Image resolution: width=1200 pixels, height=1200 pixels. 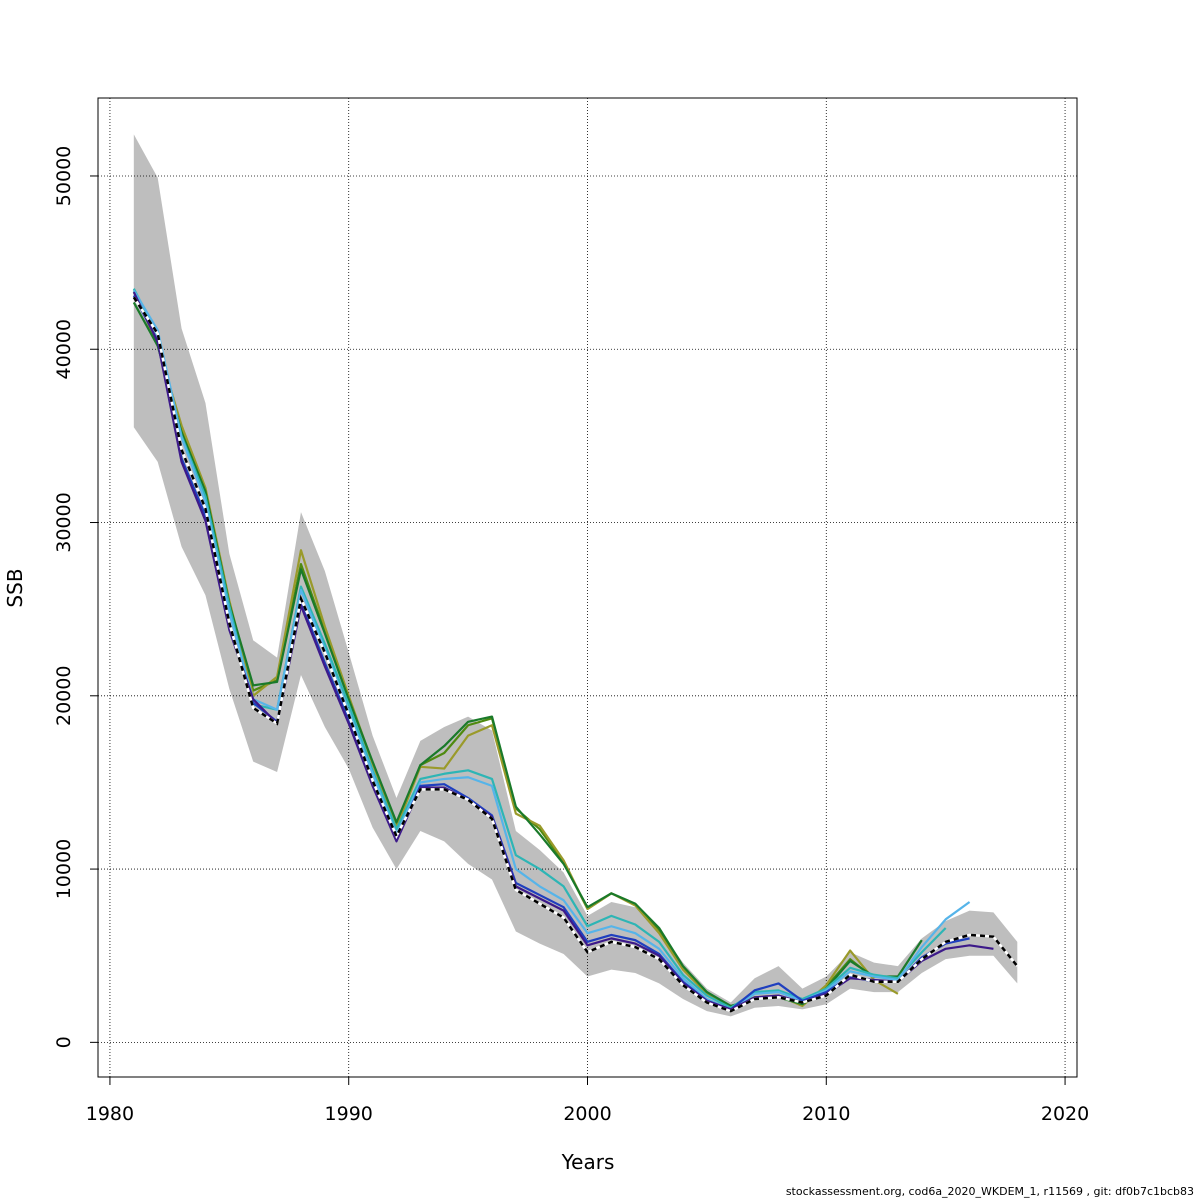 I want to click on y-tick-label-20000: 20000, so click(x=64, y=696).